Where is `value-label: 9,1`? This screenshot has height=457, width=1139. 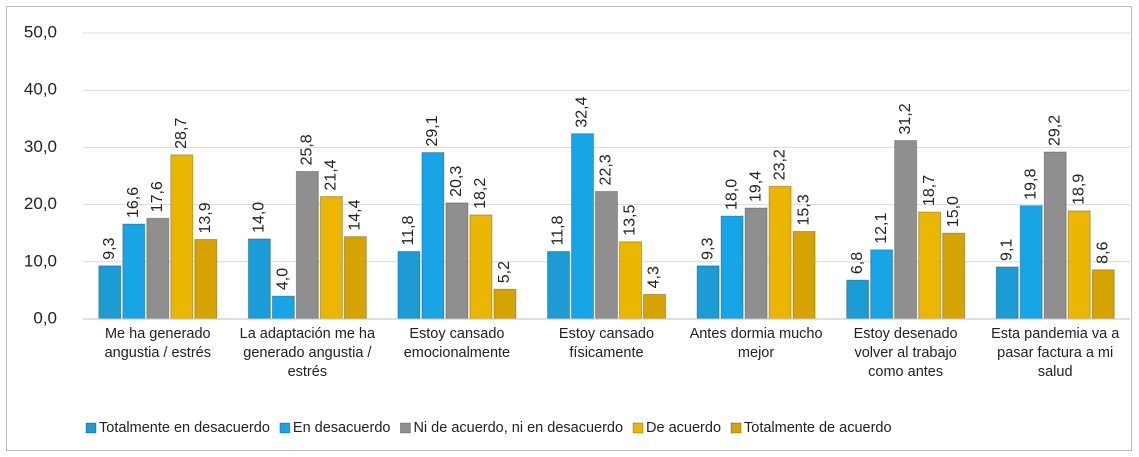 value-label: 9,1 is located at coordinates (1006, 250).